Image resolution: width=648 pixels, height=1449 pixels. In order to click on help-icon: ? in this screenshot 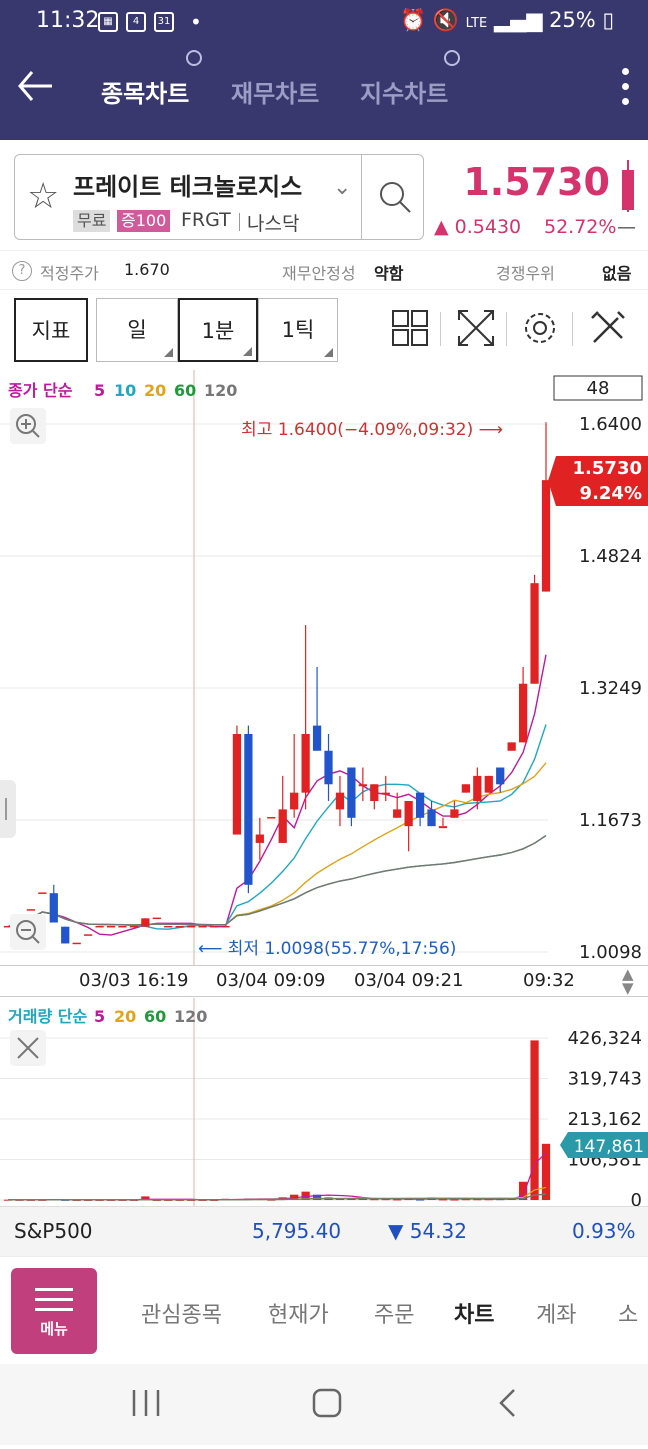, I will do `click(22, 271)`.